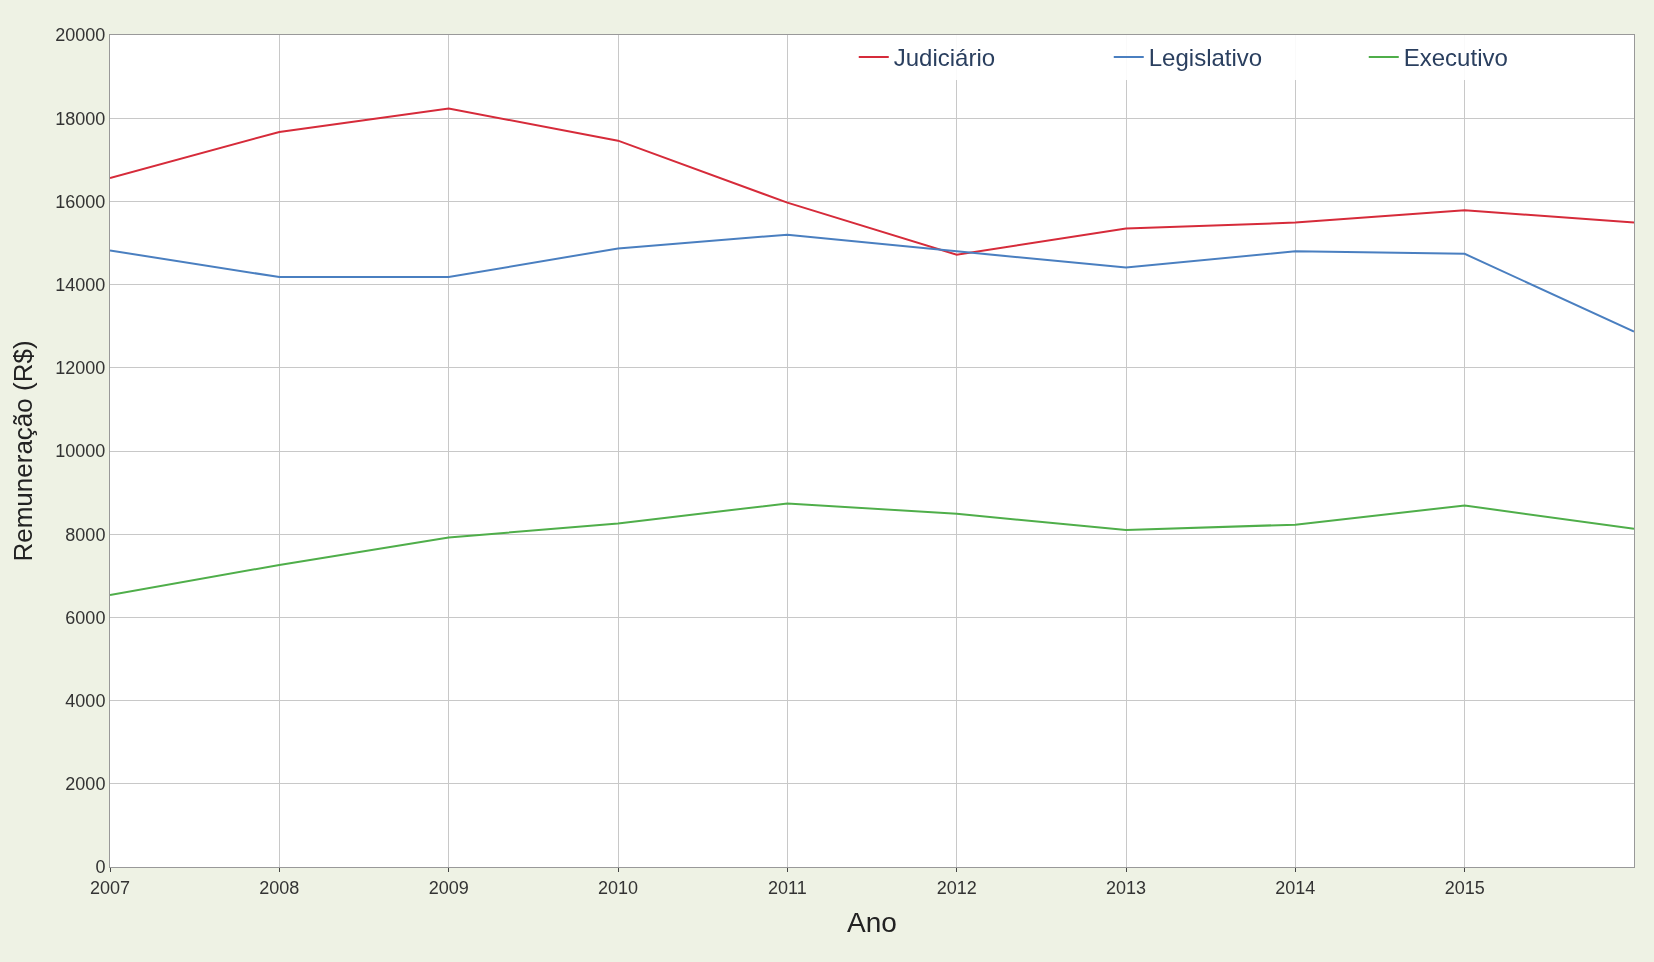 The width and height of the screenshot is (1654, 962). I want to click on y-axis-title: Remuneração (R$), so click(22, 451).